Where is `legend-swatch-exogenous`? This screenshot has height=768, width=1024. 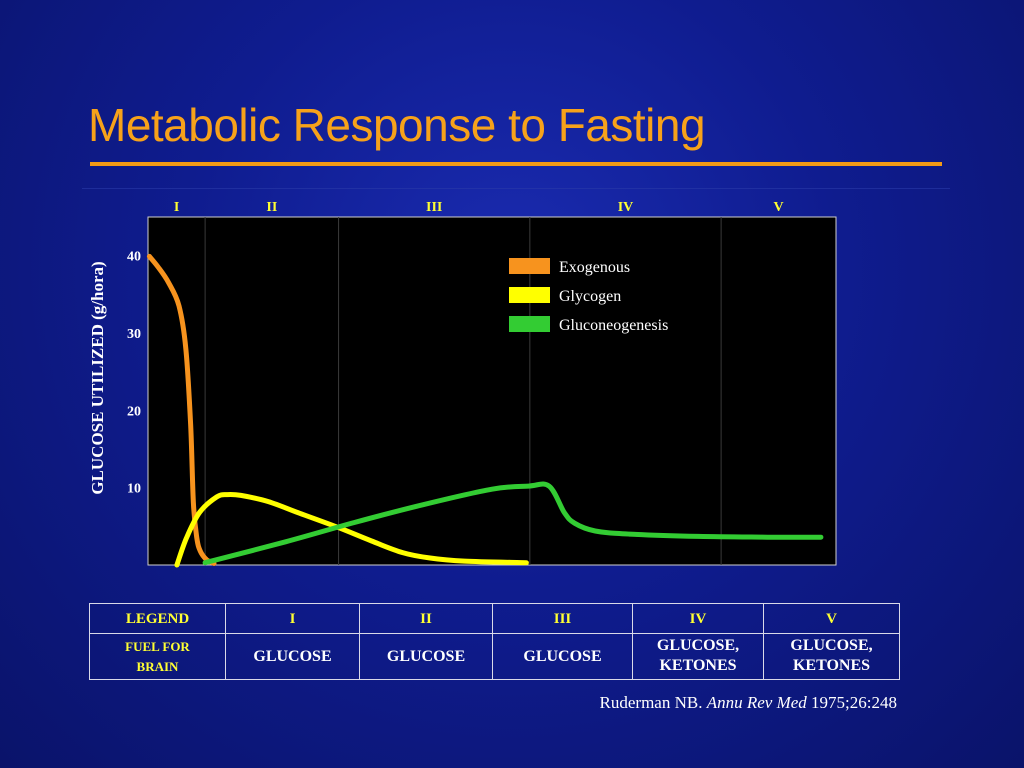
legend-swatch-exogenous is located at coordinates (529, 266).